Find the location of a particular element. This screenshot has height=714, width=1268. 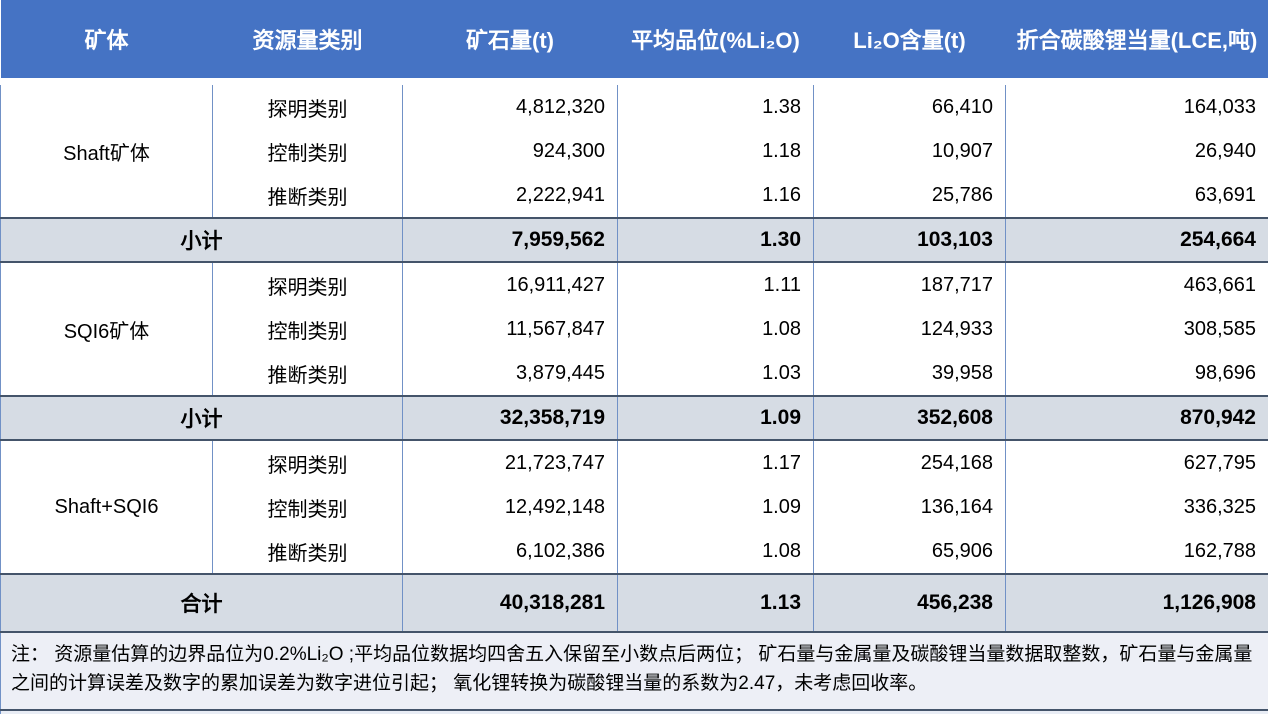

cell-lce: 463,661 is located at coordinates (1136, 284).